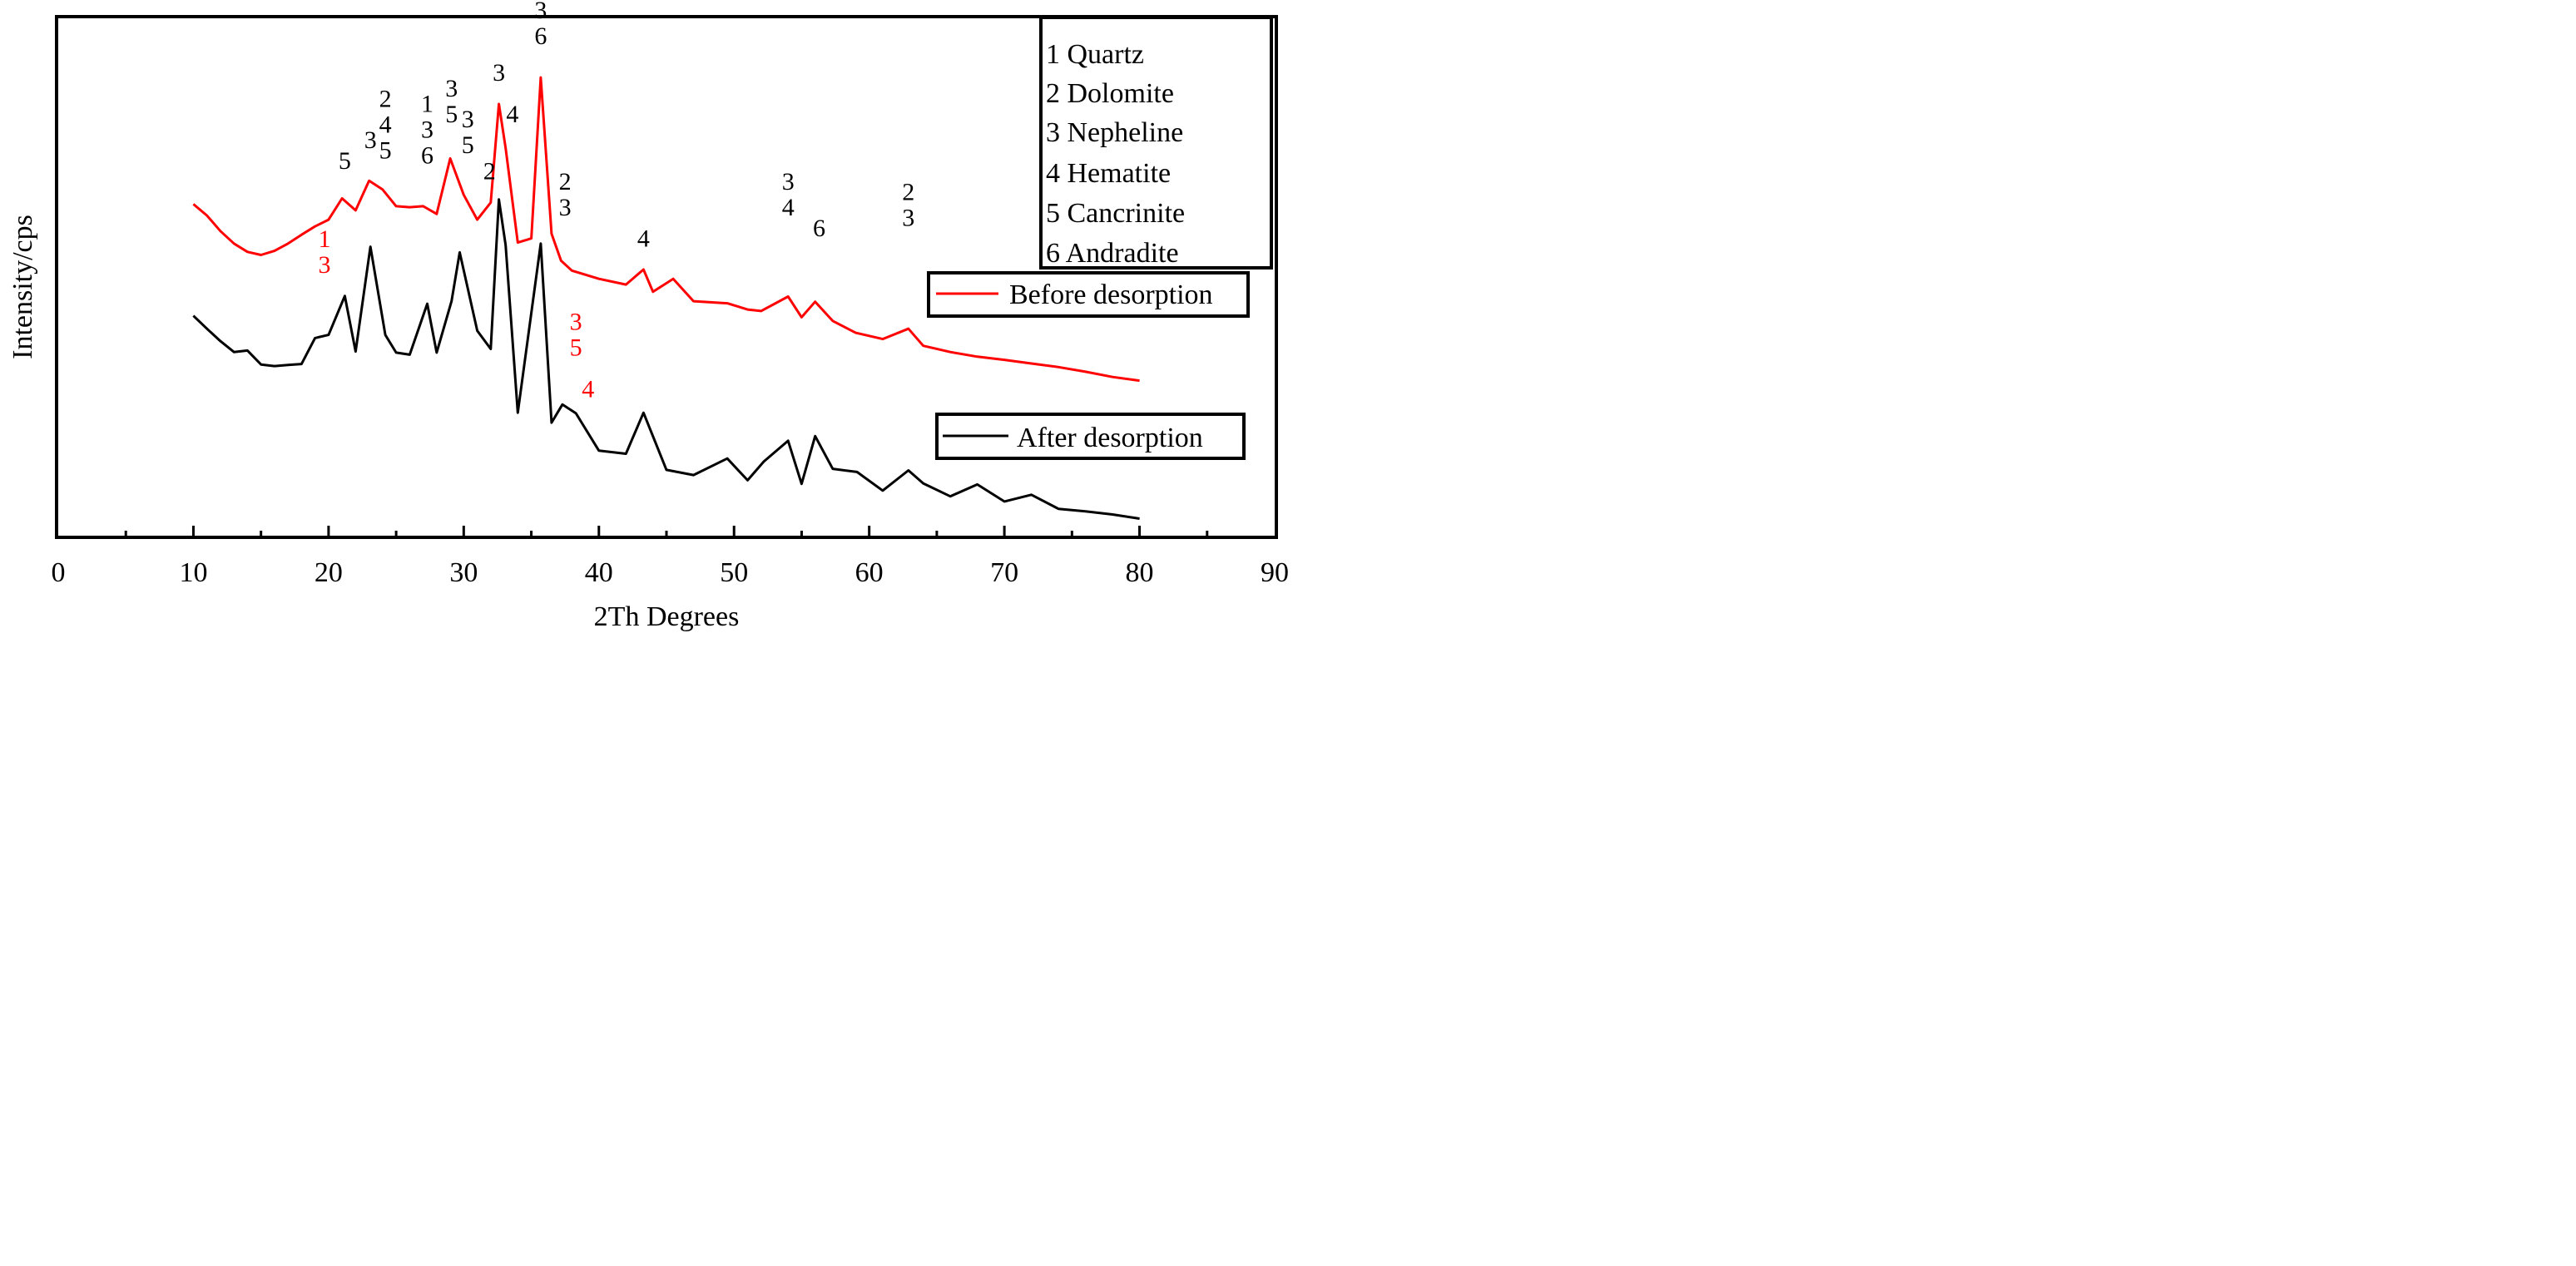 The width and height of the screenshot is (2576, 1266). What do you see at coordinates (59, 572) in the screenshot?
I see `x-tick-label: 0` at bounding box center [59, 572].